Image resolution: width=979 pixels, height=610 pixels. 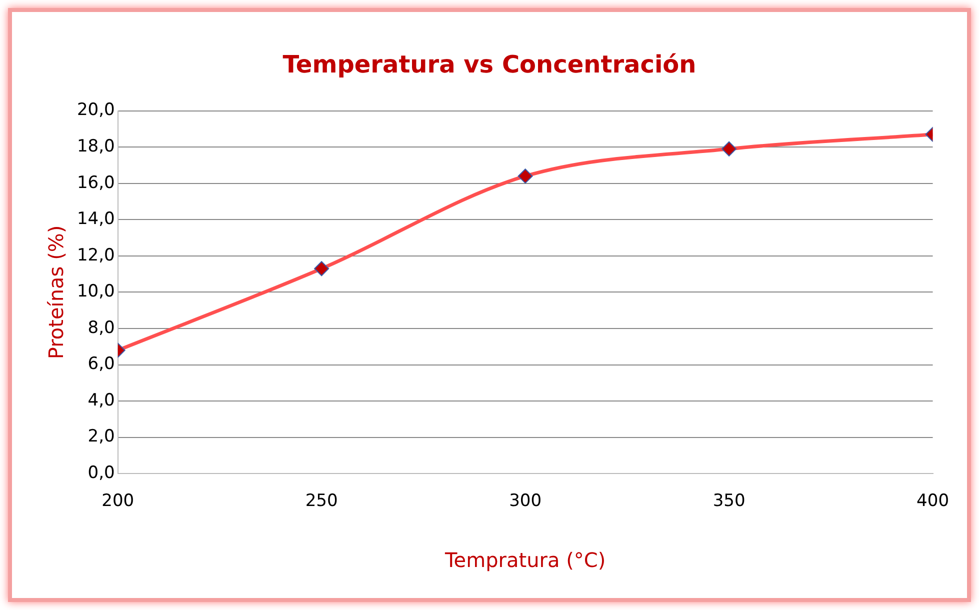 What do you see at coordinates (95, 182) in the screenshot?
I see `y-tick-label: 16,0` at bounding box center [95, 182].